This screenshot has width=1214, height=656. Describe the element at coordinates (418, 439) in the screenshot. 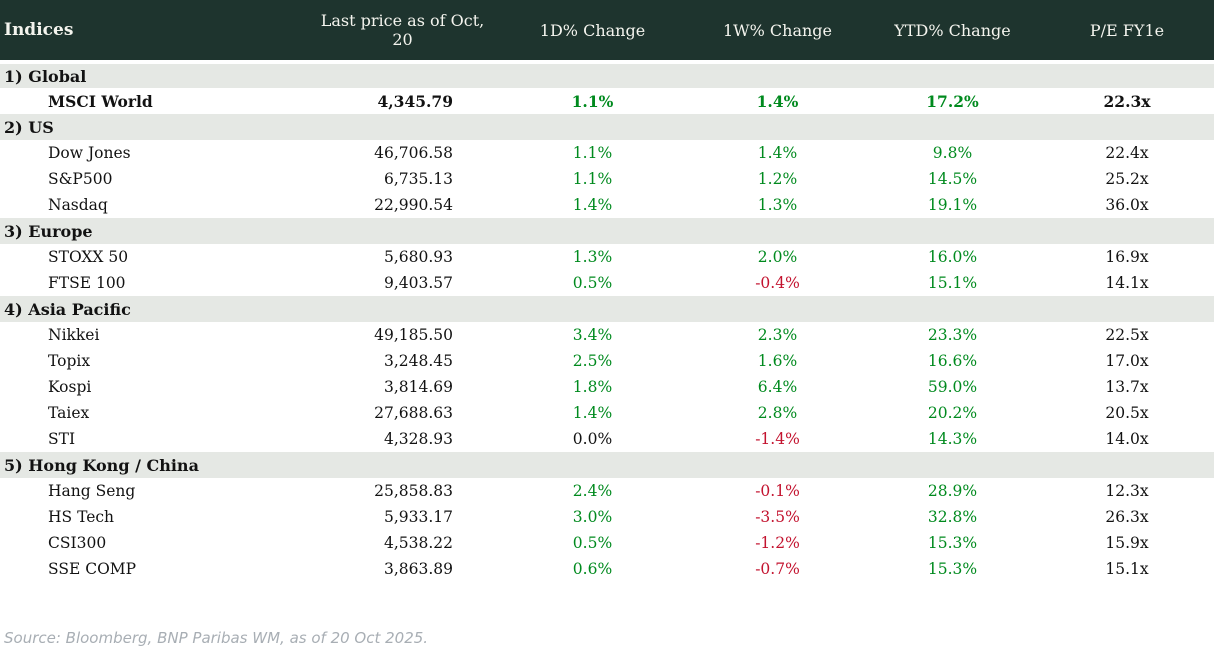

I see `price-cell: 4,328.93` at that location.